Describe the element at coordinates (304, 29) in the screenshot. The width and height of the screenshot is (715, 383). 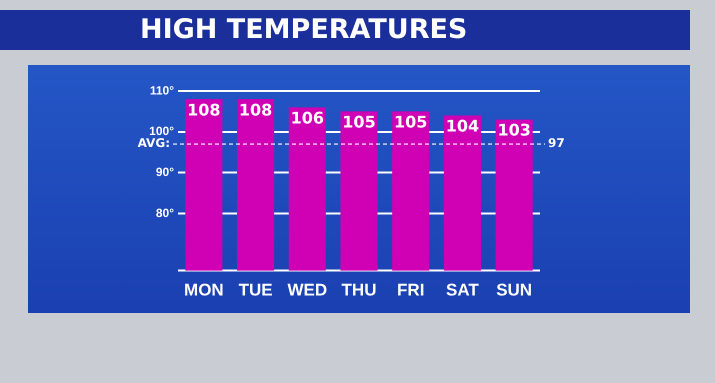
I see `chart-title: HIGH TEMPERATURES` at that location.